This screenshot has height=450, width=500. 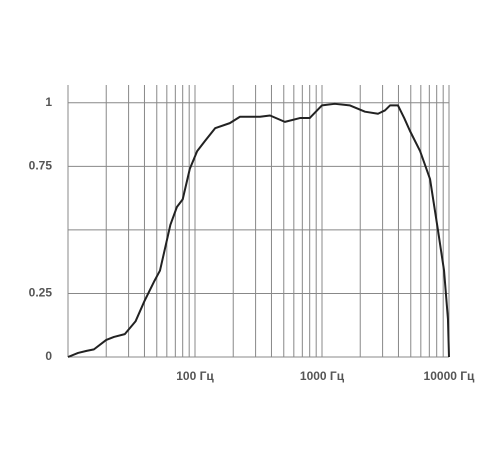 I want to click on y-tick-label: 0.25, so click(x=41, y=293).